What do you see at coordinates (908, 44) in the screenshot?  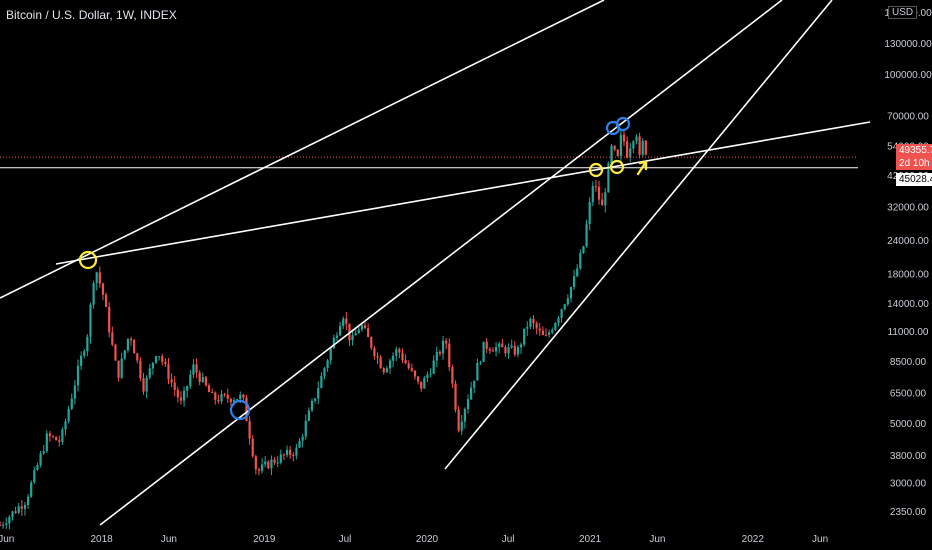 I see `y-tick-label: 130000.00` at bounding box center [908, 44].